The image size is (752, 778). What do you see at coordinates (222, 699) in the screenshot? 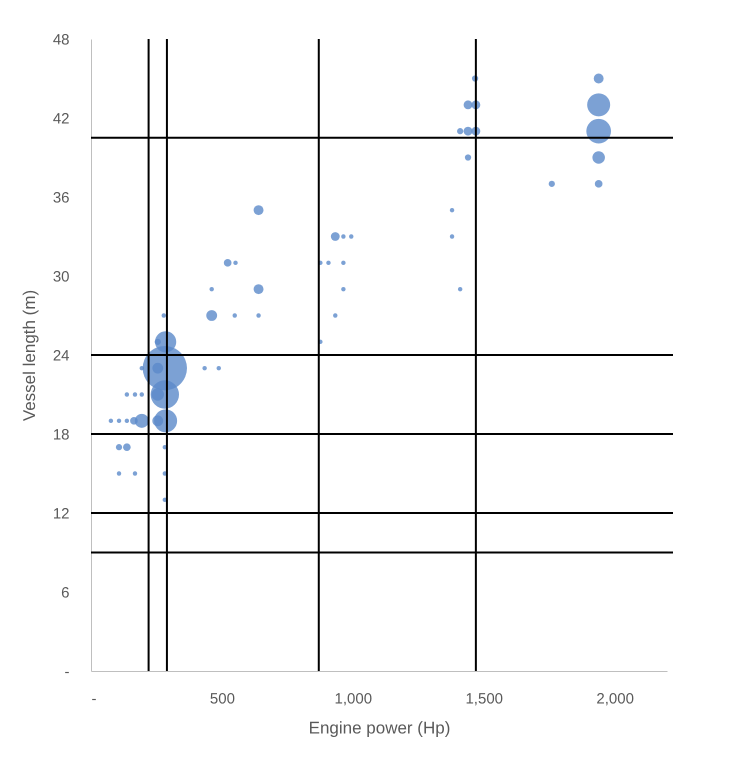
I see `x-tick-label: 500` at bounding box center [222, 699].